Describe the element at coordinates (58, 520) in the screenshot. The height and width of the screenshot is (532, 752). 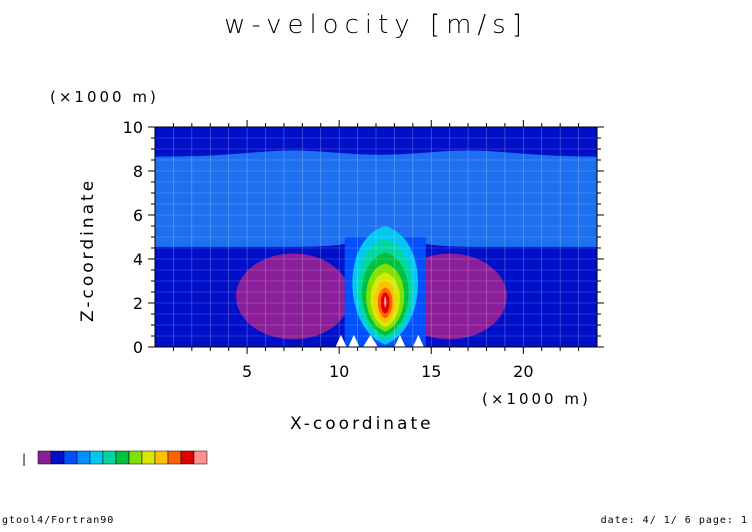
I see `footer-left: gtool4/Fortran90` at that location.